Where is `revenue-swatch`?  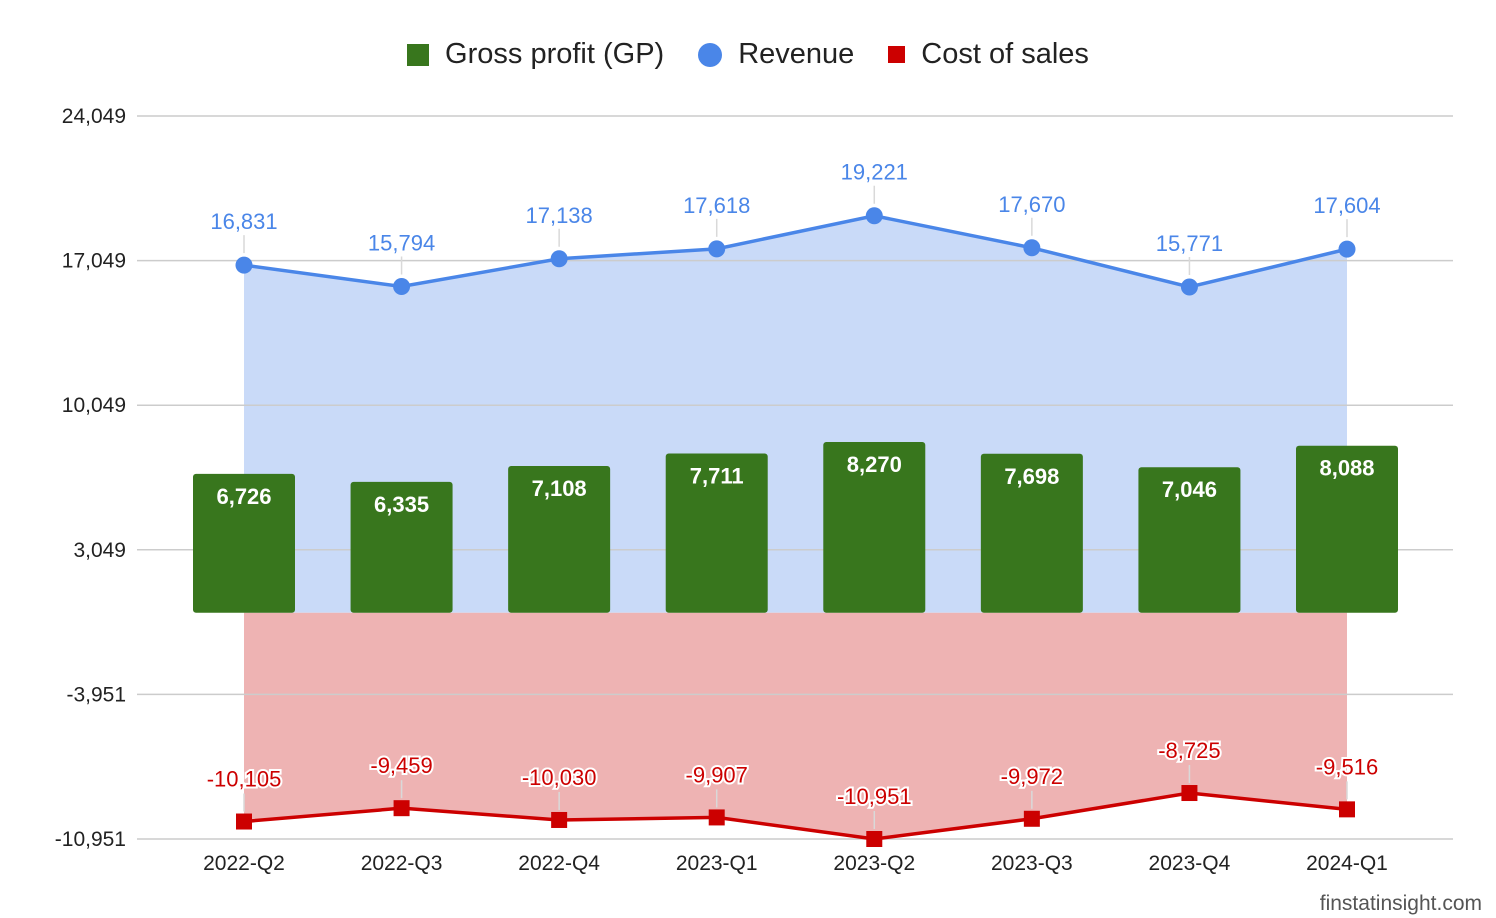
revenue-swatch is located at coordinates (710, 54).